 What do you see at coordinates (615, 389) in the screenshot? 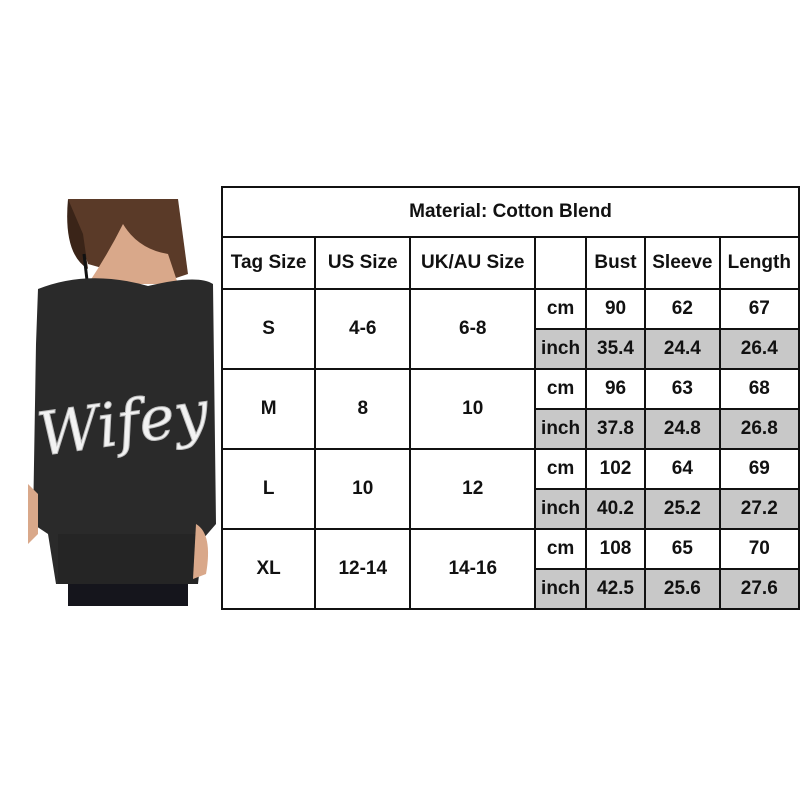
I see `bust-cm-cell: 96` at bounding box center [615, 389].